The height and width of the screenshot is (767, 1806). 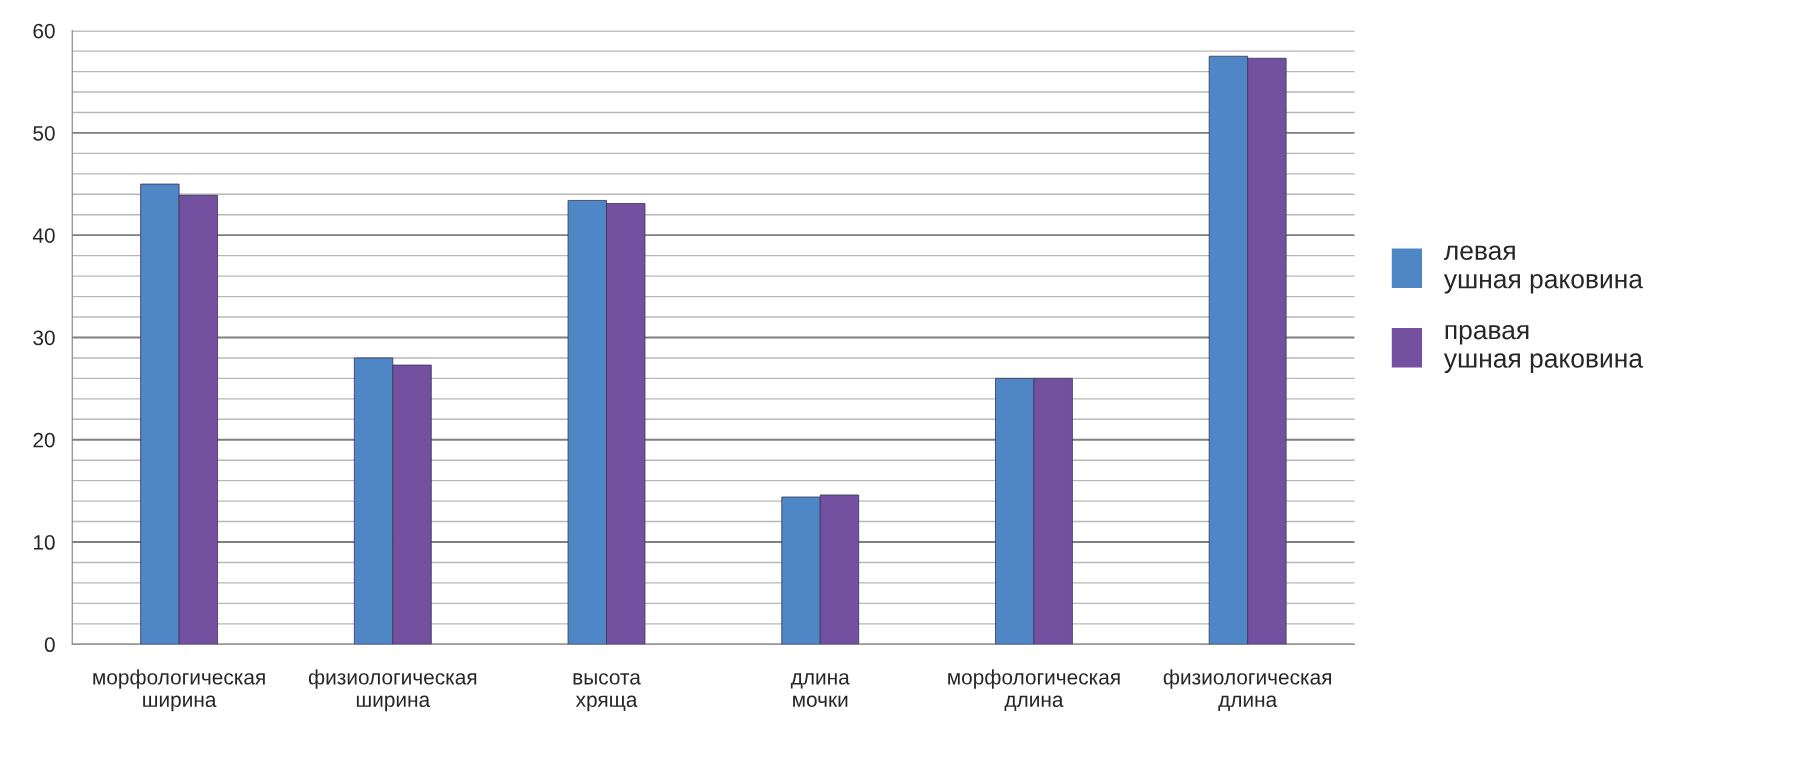 What do you see at coordinates (44, 440) in the screenshot?
I see `y-tick-label: 20` at bounding box center [44, 440].